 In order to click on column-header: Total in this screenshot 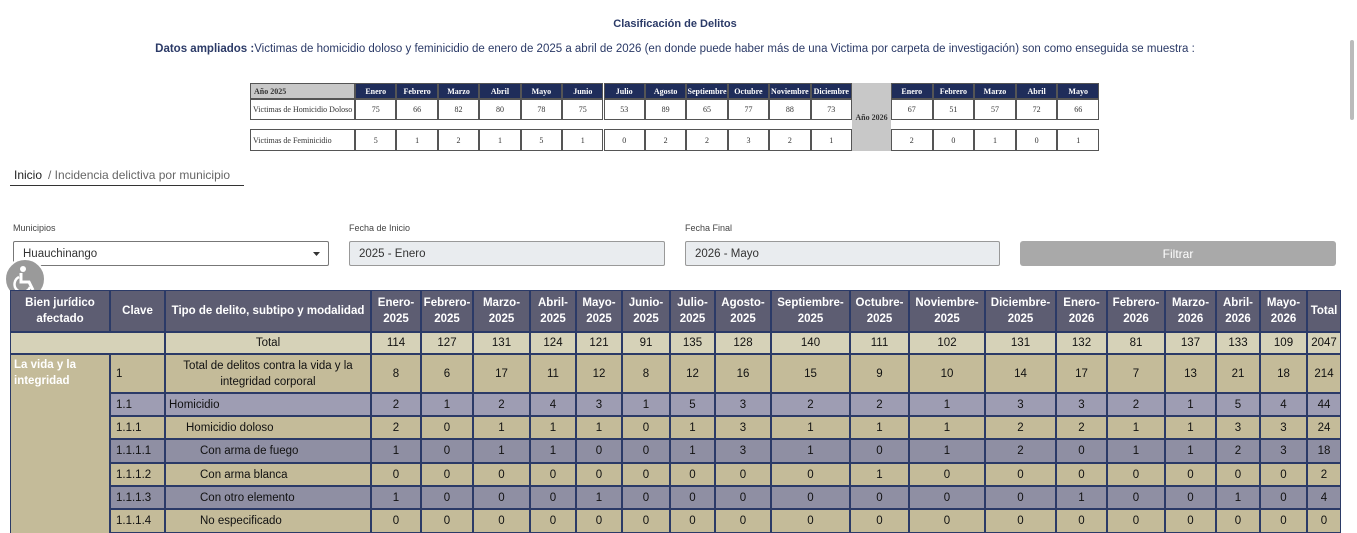, I will do `click(1324, 311)`.